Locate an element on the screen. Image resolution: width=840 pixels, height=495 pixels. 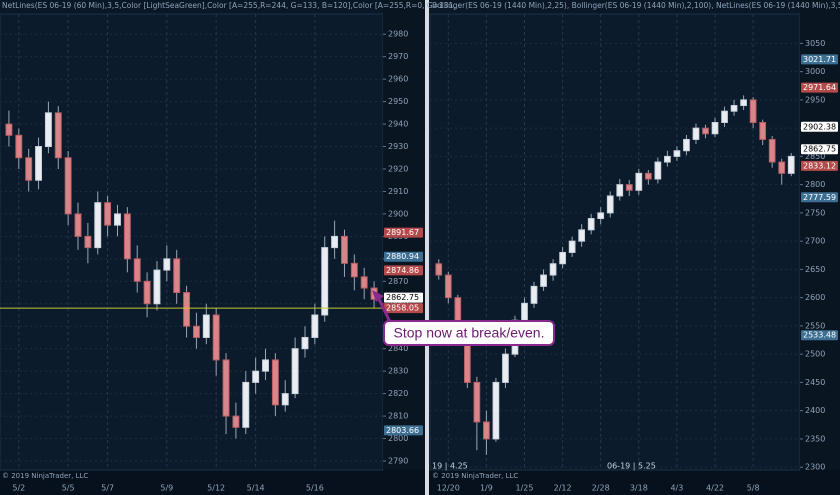
callout-arrowhead is located at coordinates (378, 296).